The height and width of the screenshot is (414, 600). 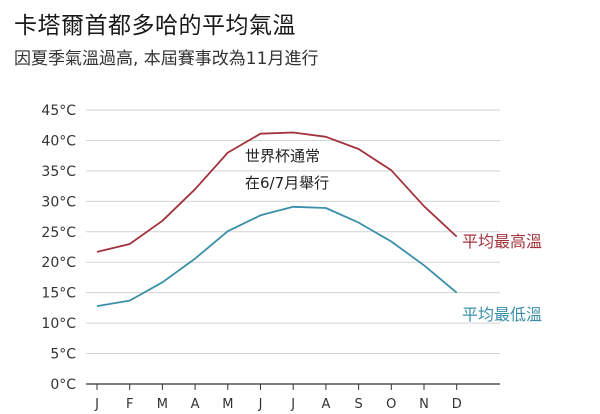 I want to click on y-tick-label: 35°C, so click(x=58, y=172).